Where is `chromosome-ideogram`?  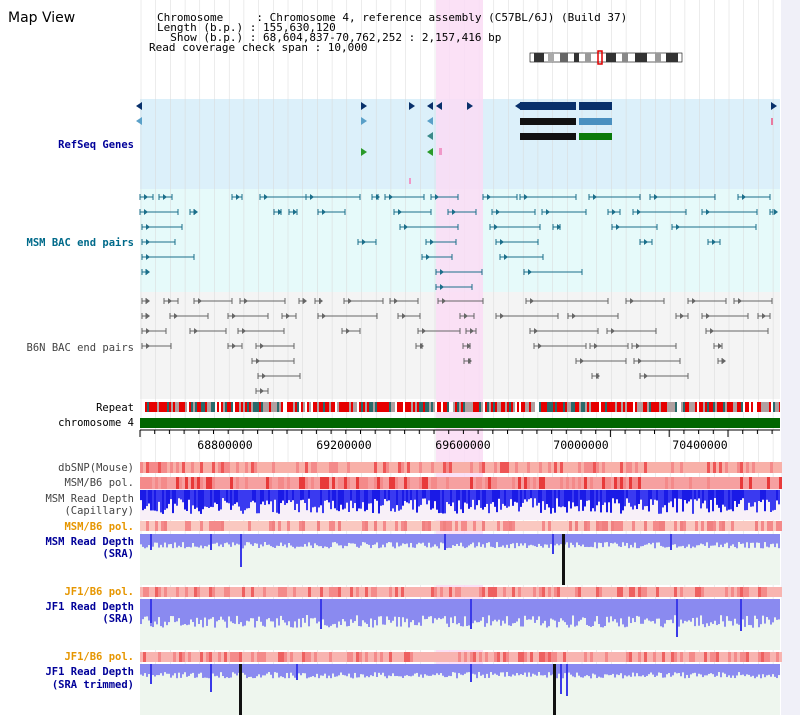
chromosome-ideogram is located at coordinates (606, 57).